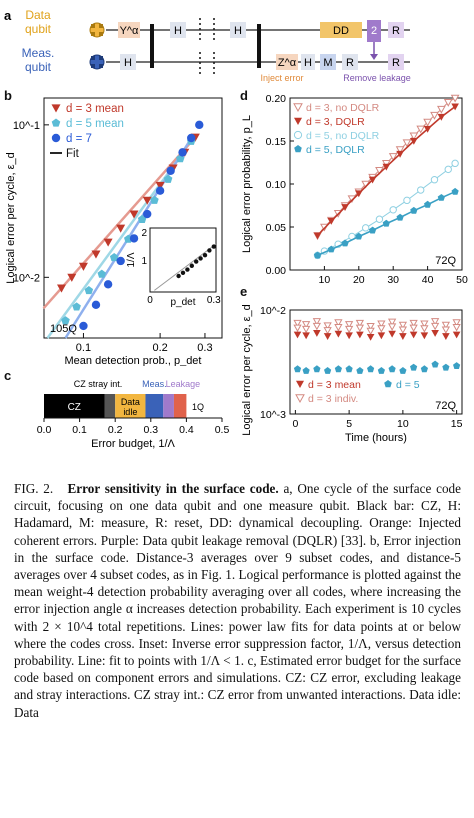 This screenshot has width=474, height=818. Describe the element at coordinates (334, 385) in the screenshot. I see `legend-label: d = 3 mean` at that location.